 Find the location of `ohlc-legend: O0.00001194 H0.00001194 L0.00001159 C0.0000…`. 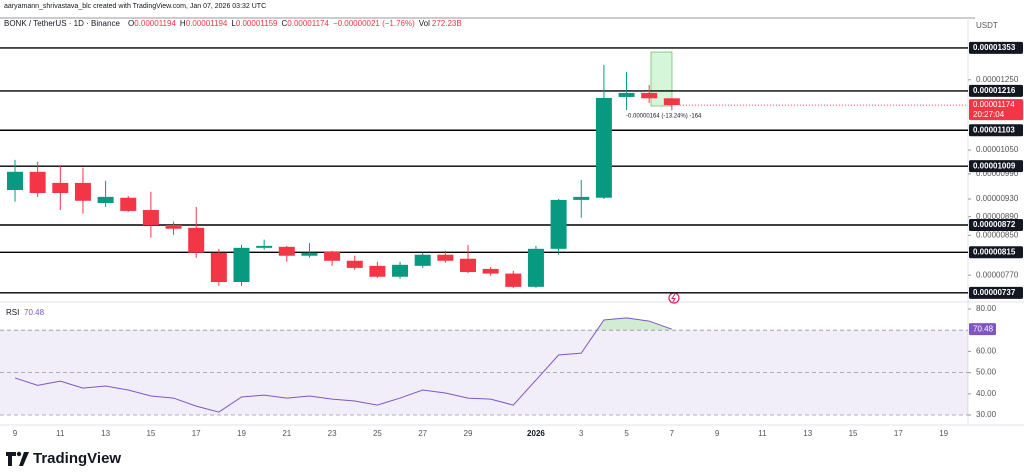

ohlc-legend: O0.00001194 H0.00001194 L0.00001159 C0.0000… is located at coordinates (295, 23).